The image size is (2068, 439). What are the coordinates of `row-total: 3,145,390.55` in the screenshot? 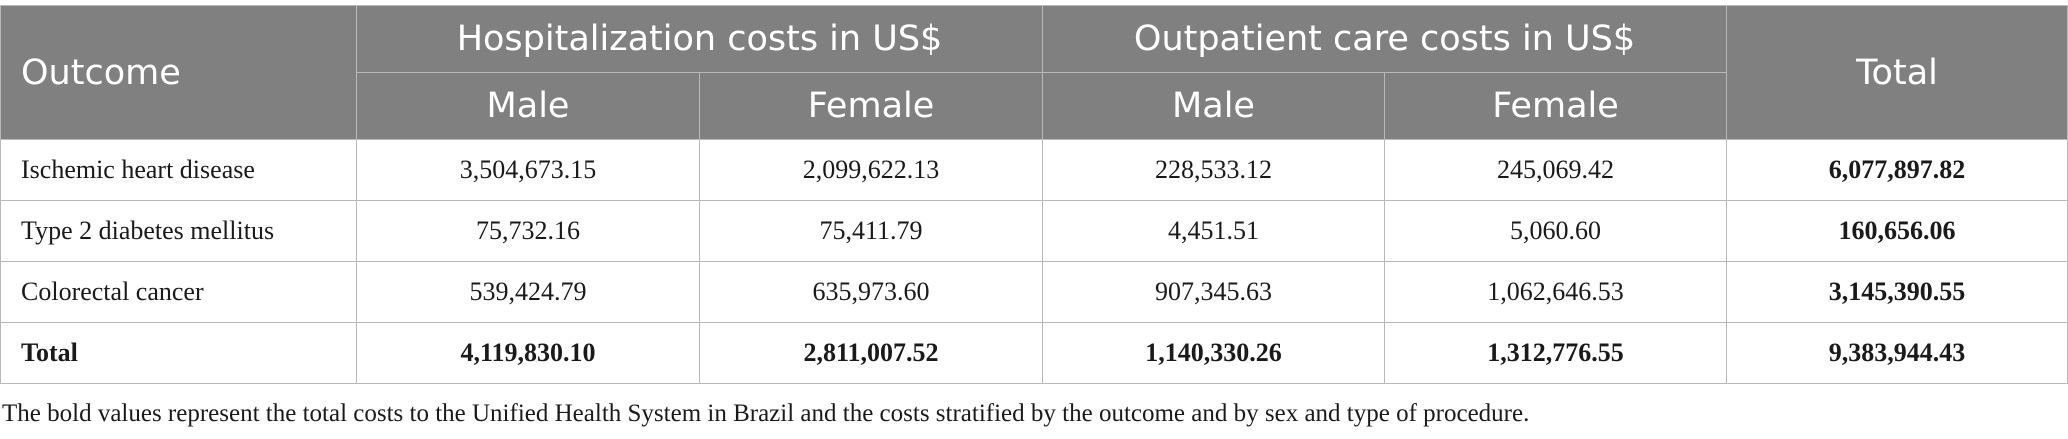 It's located at (1897, 292).